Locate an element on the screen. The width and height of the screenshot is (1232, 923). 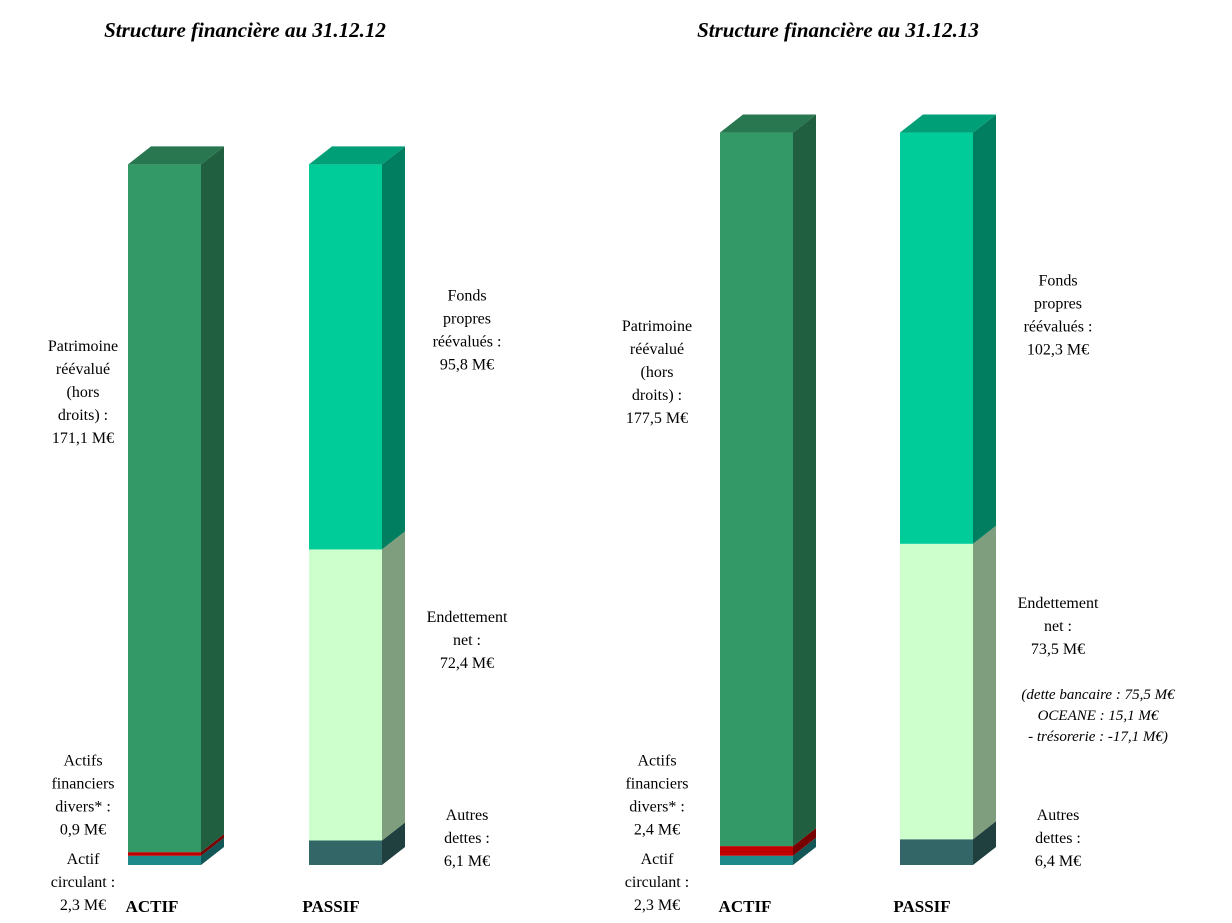
label-passif-autres-dettes-line-2: 6,4 M€ is located at coordinates (1058, 861).